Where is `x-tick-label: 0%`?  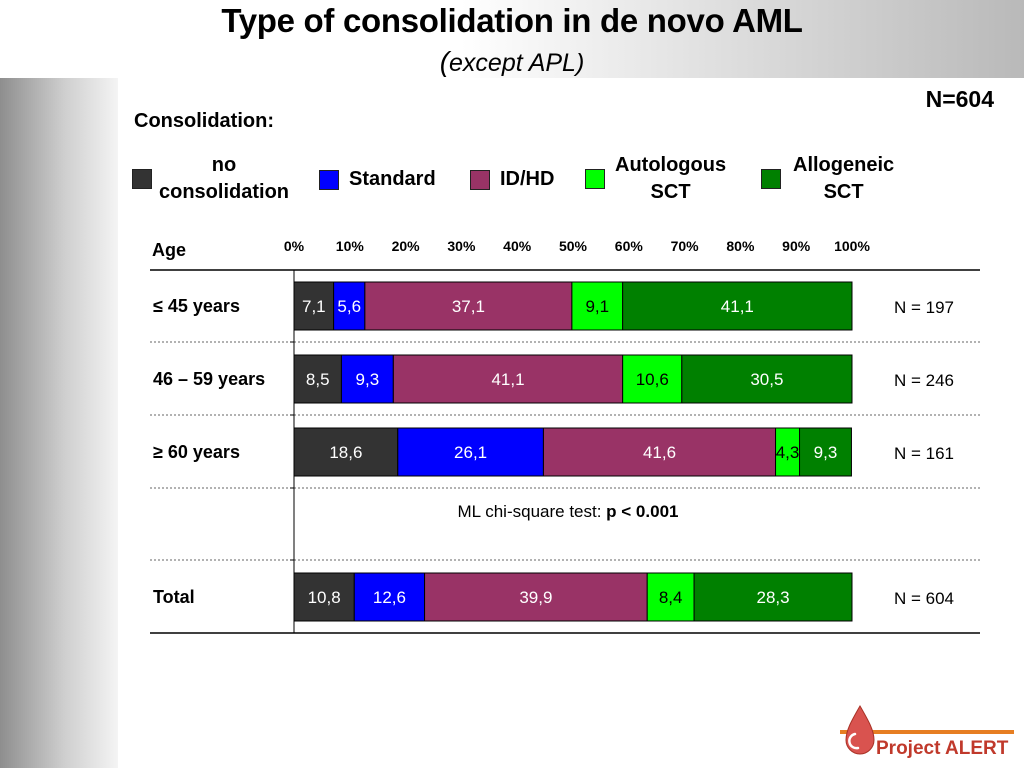
x-tick-label: 0% is located at coordinates (294, 246).